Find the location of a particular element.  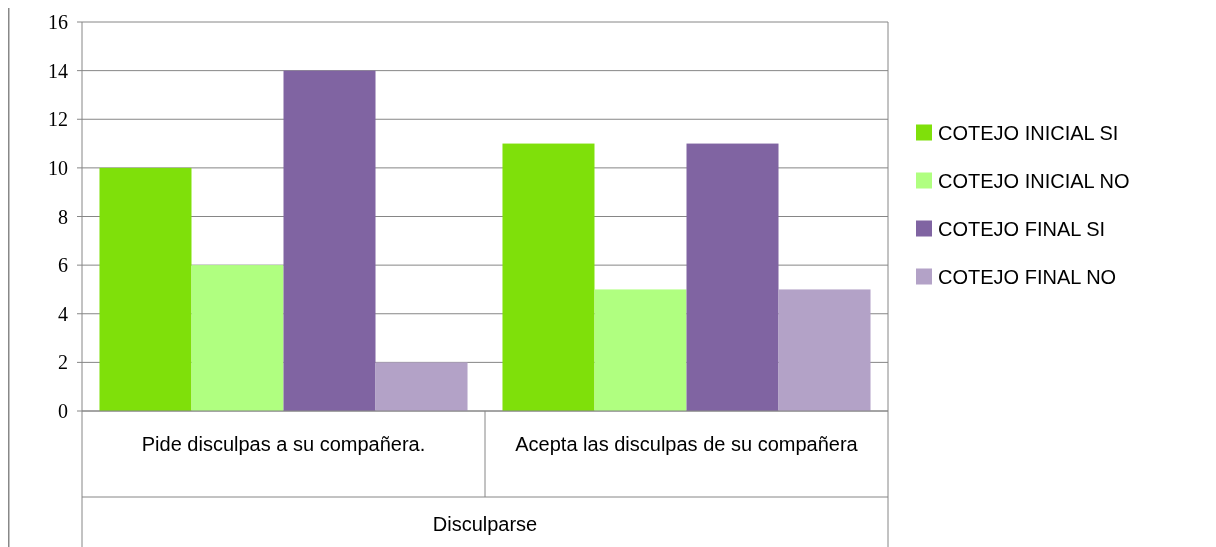

y-tick-label: 10 is located at coordinates (58, 167).